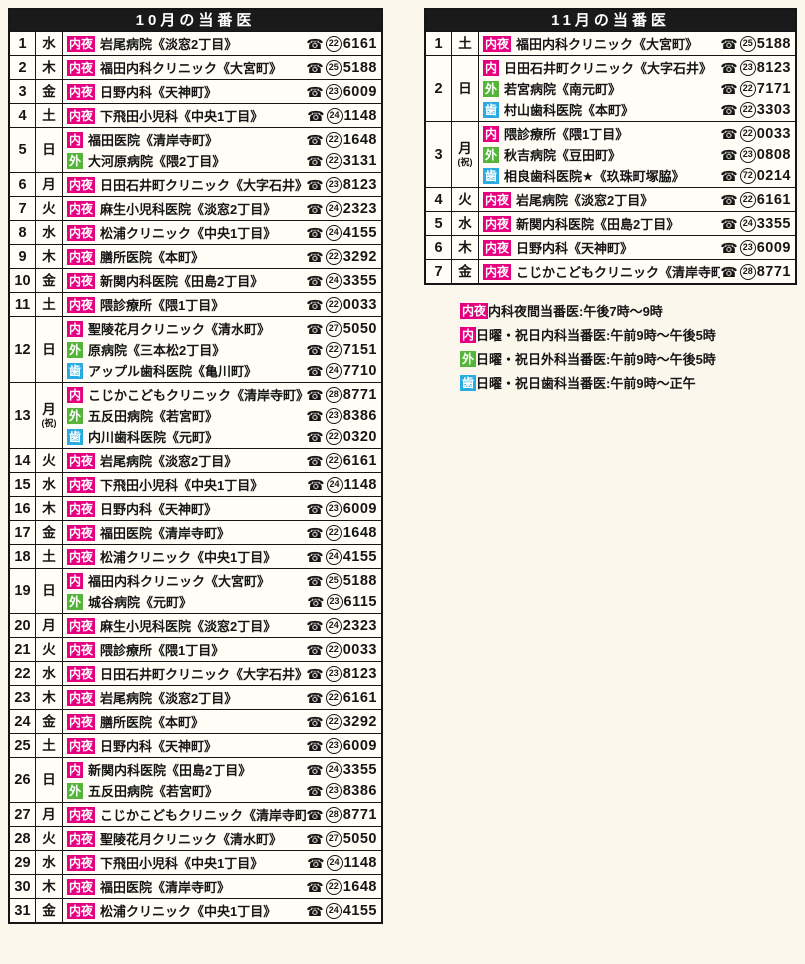 The height and width of the screenshot is (964, 805). I want to click on clinic-name: 原病院《三本松2丁目》, so click(157, 350).